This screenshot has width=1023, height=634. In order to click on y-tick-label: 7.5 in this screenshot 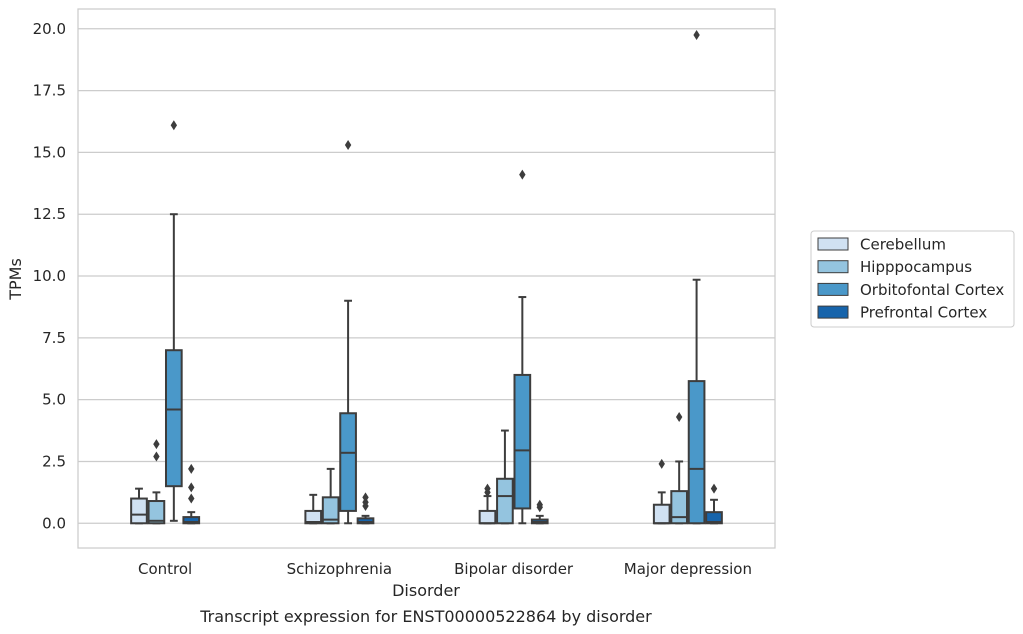, I will do `click(54, 338)`.